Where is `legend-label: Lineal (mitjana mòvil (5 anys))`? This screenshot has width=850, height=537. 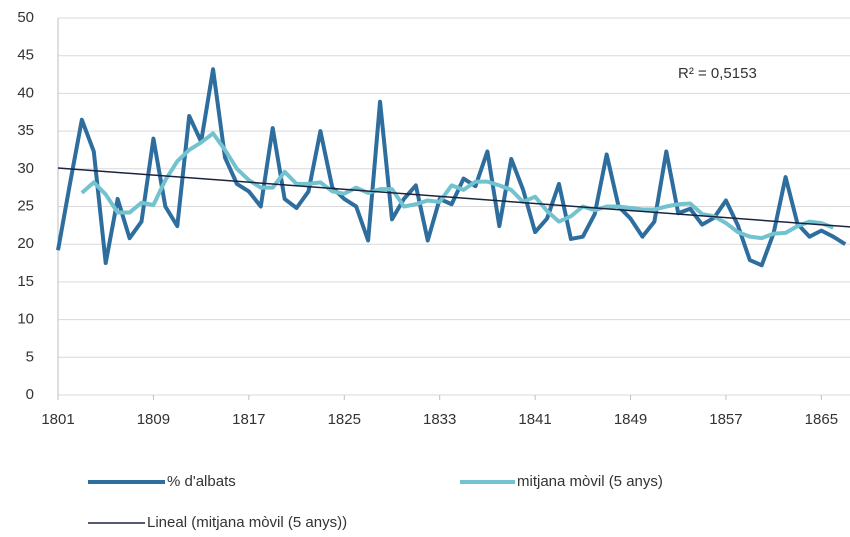
legend-label: Lineal (mitjana mòvil (5 anys)) is located at coordinates (247, 522).